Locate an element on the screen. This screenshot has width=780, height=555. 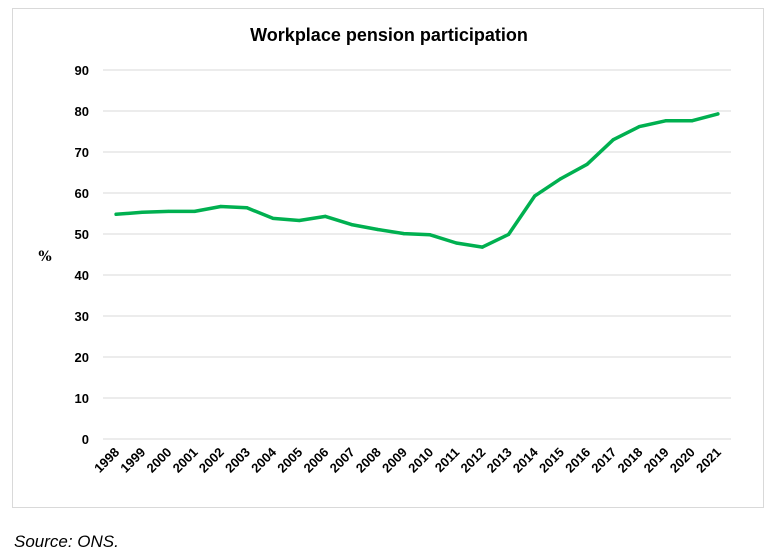
y-tick-label: 70 is located at coordinates (82, 152).